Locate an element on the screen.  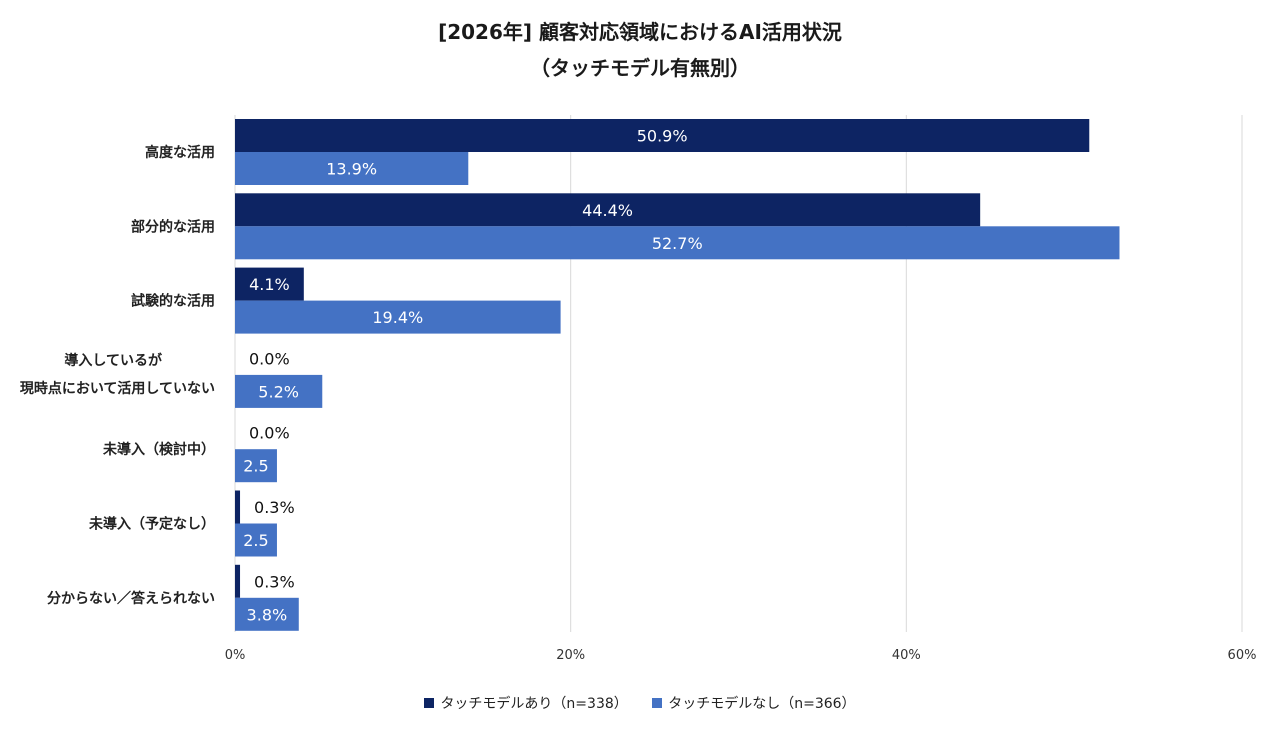
data-label: 19.4% is located at coordinates (397, 317).